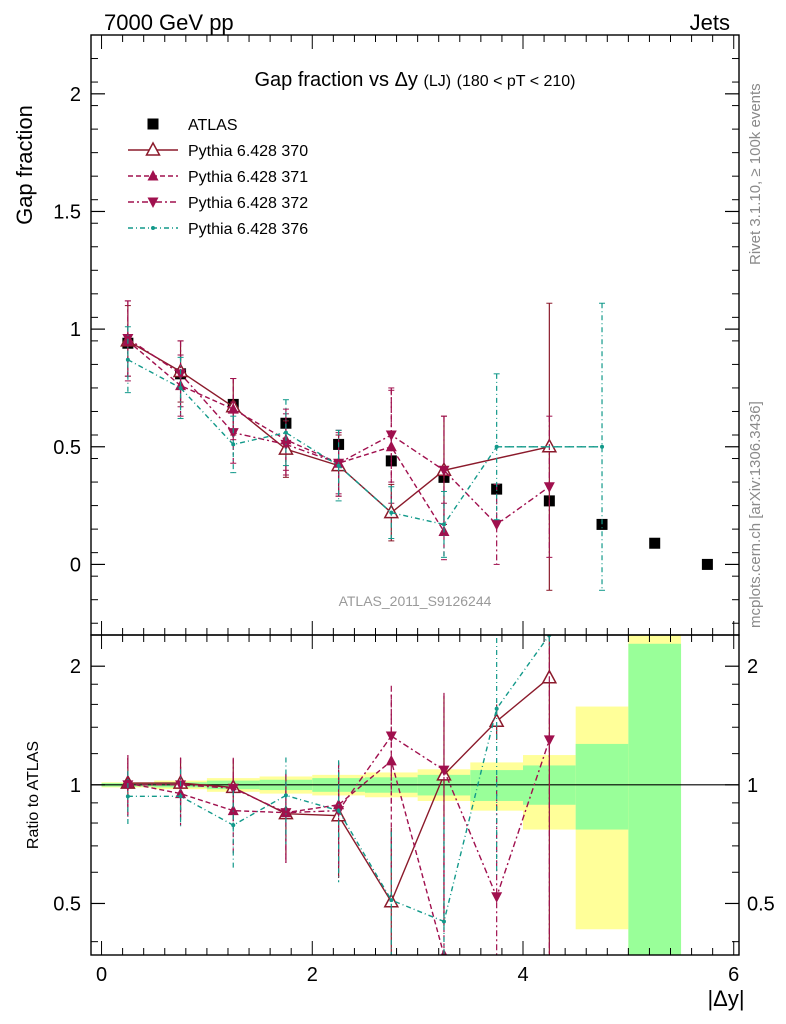 The width and height of the screenshot is (786, 1024). I want to click on ratio-ytick-label-right: 2, so click(752, 667).